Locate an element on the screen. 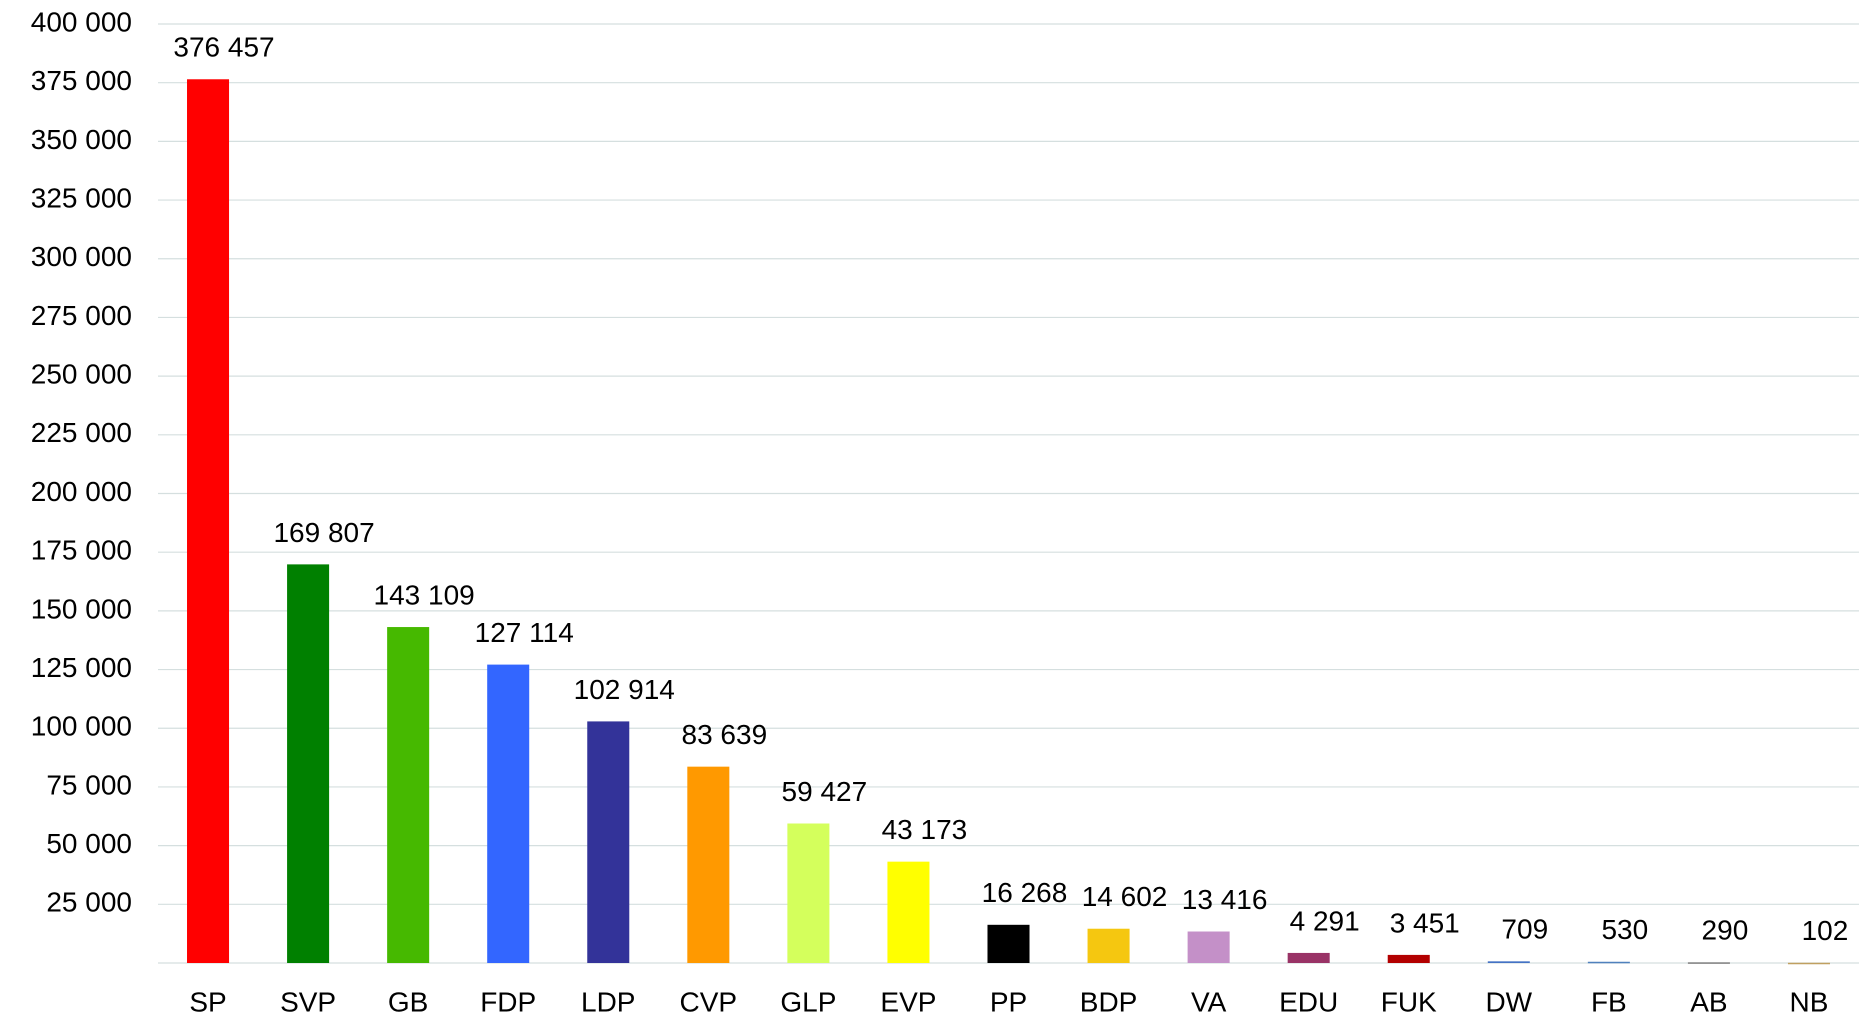 This screenshot has width=1859, height=1025. value-label: 169 807 is located at coordinates (323, 532).